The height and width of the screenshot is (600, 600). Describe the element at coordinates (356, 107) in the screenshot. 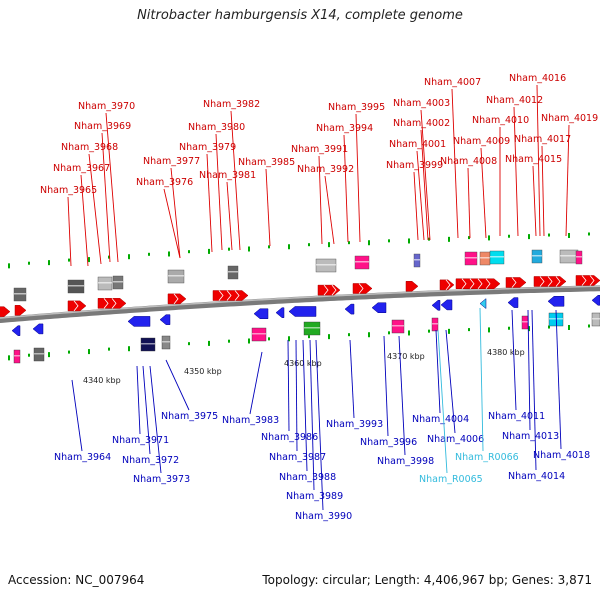

I see `gene-label-top: Nham_3995` at that location.